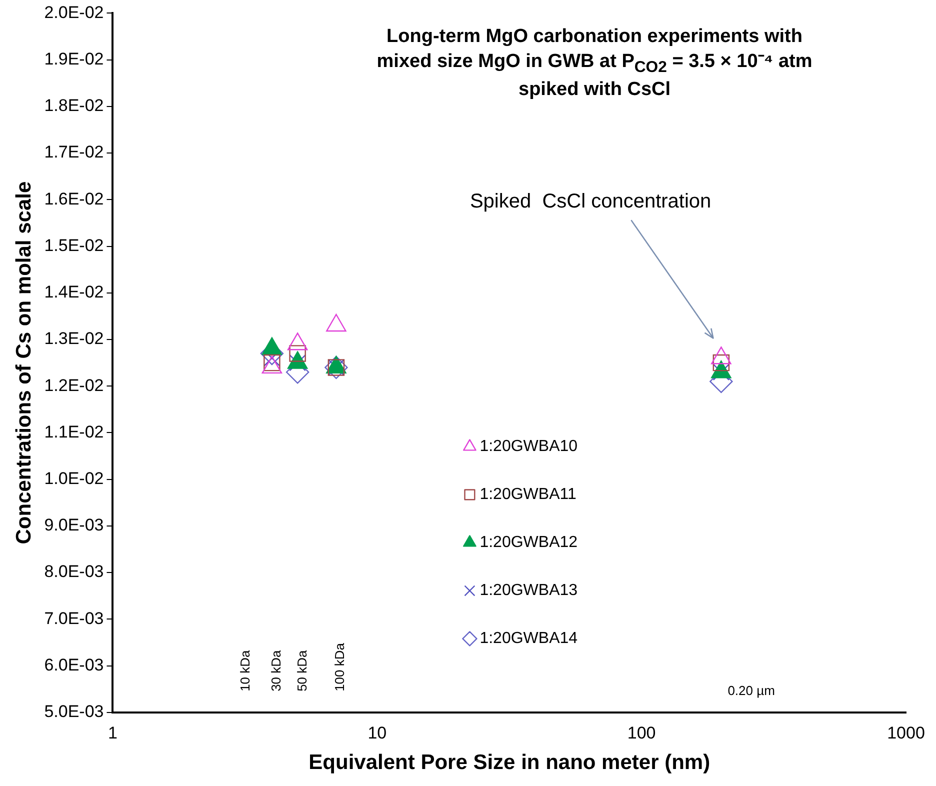  Describe the element at coordinates (74, 338) in the screenshot. I see `y-tick-label: 1.3E-02` at that location.